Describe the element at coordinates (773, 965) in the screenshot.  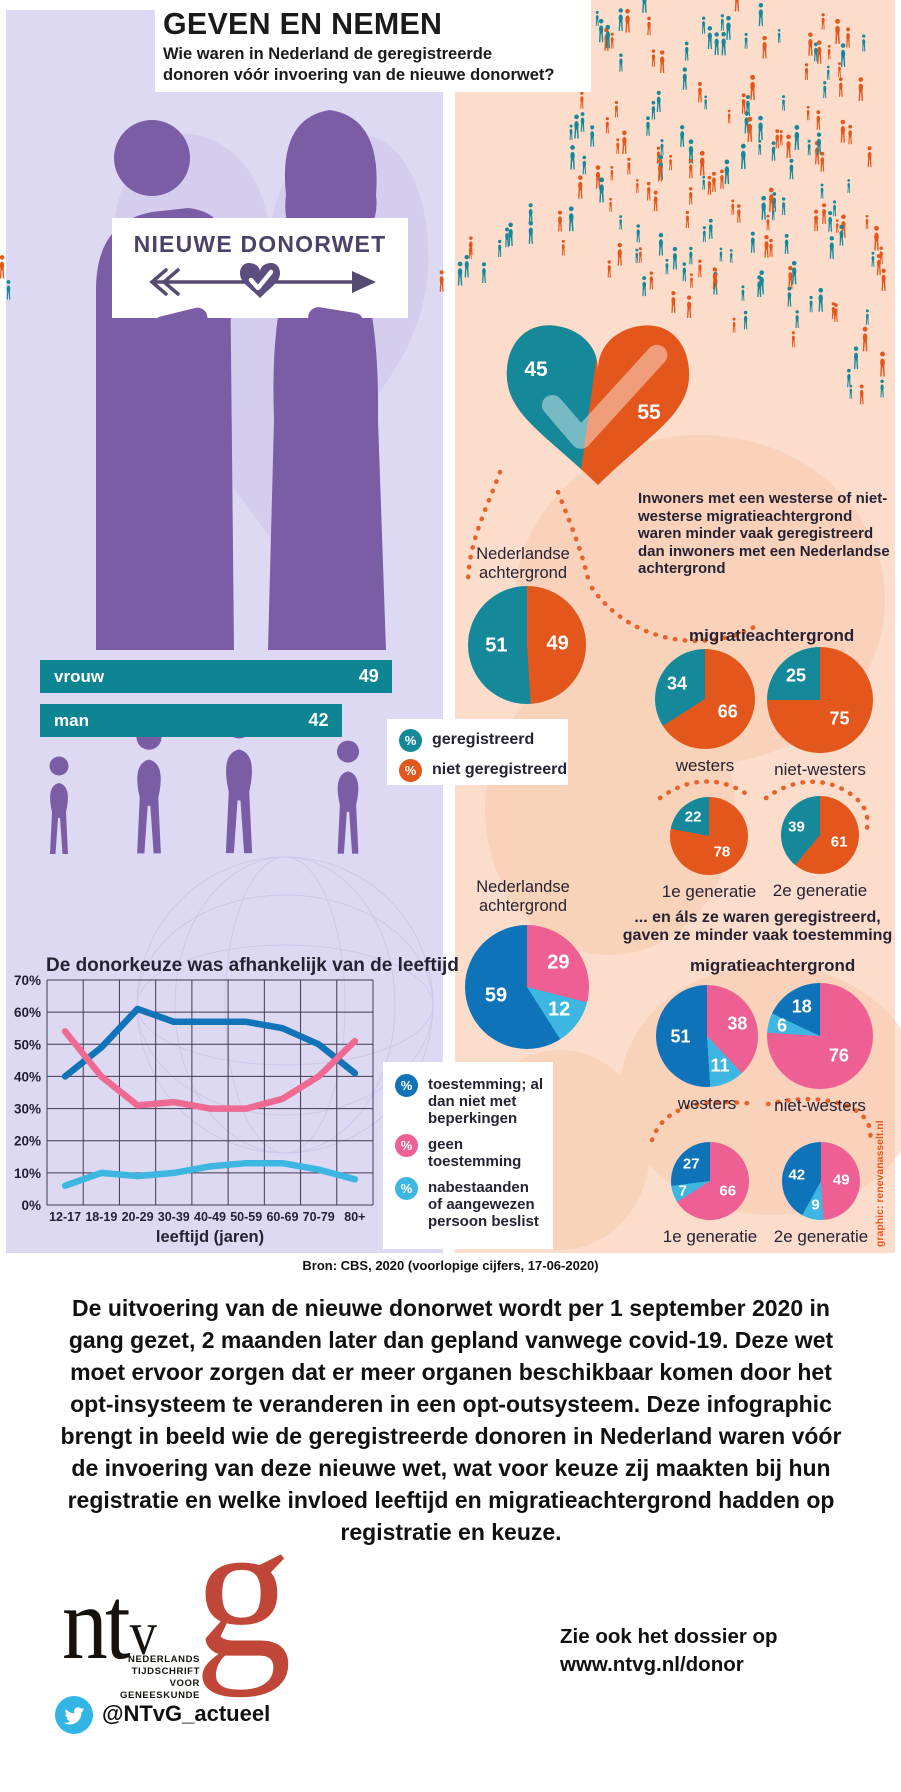
I see `migratieachtergrond-label-consent: migratieachtergrond` at that location.